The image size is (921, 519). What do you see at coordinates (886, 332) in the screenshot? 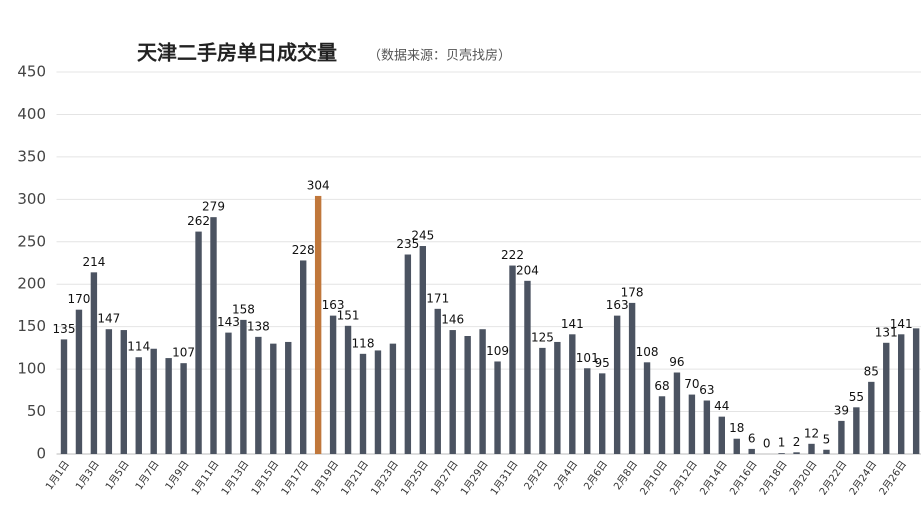
I see `value-label: 131` at bounding box center [886, 332].